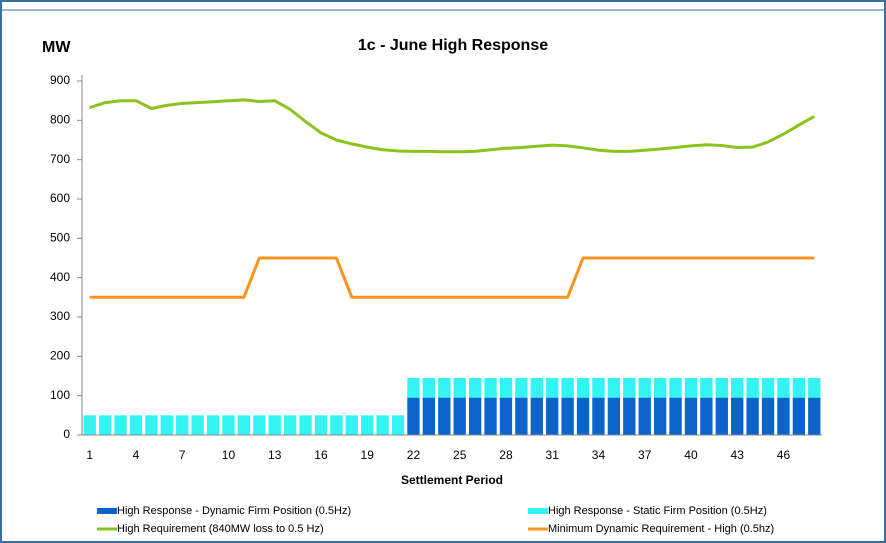 The width and height of the screenshot is (886, 543). What do you see at coordinates (182, 455) in the screenshot?
I see `x-tick-label: 7` at bounding box center [182, 455].